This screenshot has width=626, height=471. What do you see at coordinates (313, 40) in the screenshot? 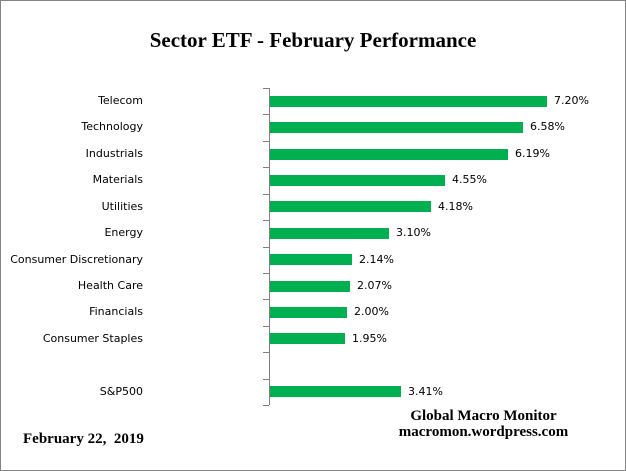
I see `chart-title: Sector ETF - February Performance` at bounding box center [313, 40].